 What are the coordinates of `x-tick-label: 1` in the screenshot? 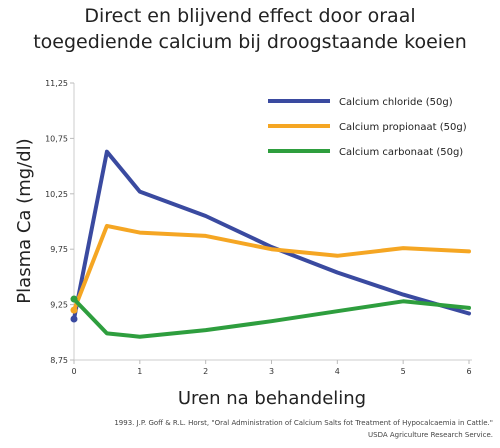 It's located at (139, 371).